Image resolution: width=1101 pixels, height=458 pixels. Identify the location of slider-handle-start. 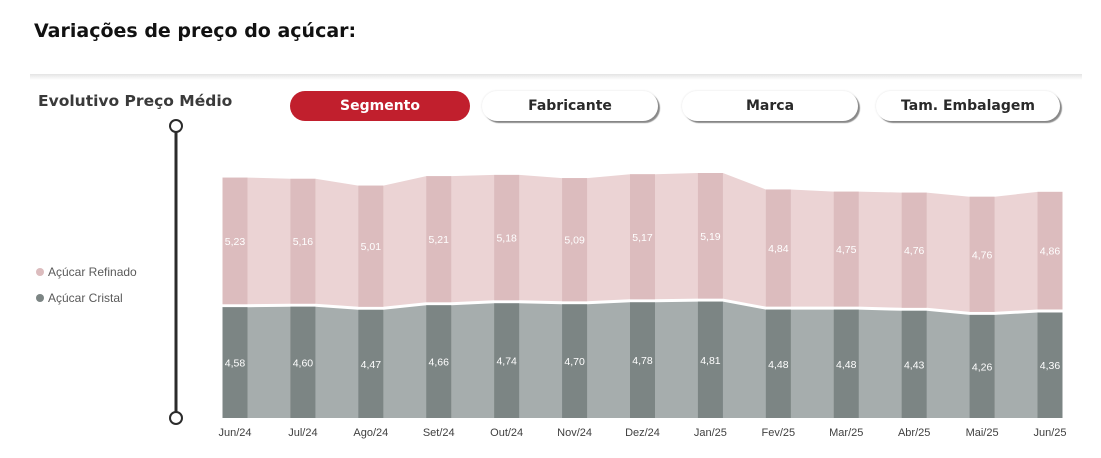
(176, 126).